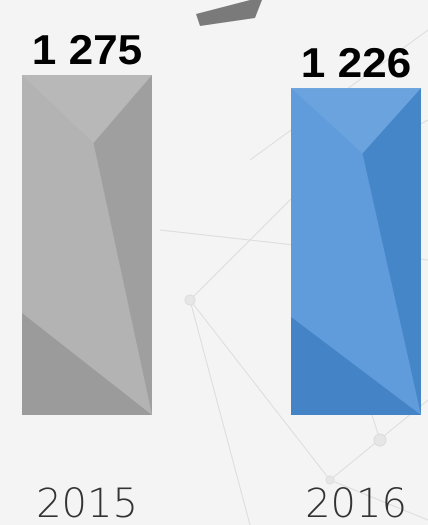 Image resolution: width=428 pixels, height=525 pixels. I want to click on arrow, so click(229, 13).